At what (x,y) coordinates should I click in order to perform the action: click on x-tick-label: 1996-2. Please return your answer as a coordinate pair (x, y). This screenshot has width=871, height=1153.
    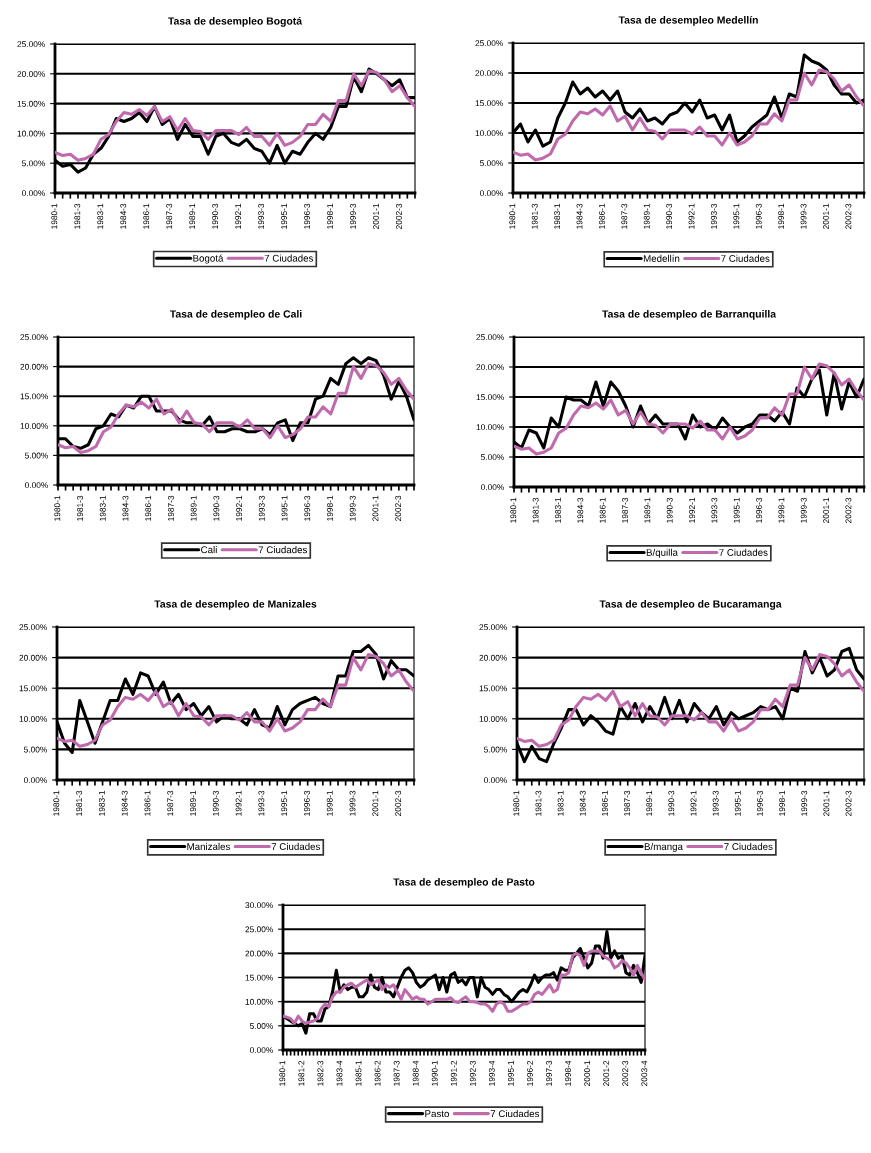
    Looking at the image, I should click on (530, 1073).